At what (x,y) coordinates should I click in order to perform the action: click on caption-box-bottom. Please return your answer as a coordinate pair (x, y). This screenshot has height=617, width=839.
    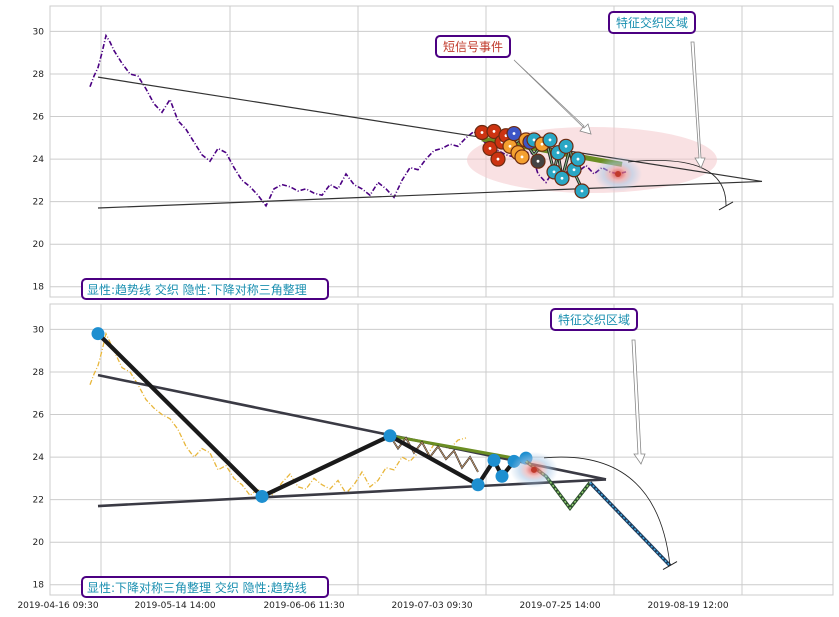
    Looking at the image, I should click on (205, 587).